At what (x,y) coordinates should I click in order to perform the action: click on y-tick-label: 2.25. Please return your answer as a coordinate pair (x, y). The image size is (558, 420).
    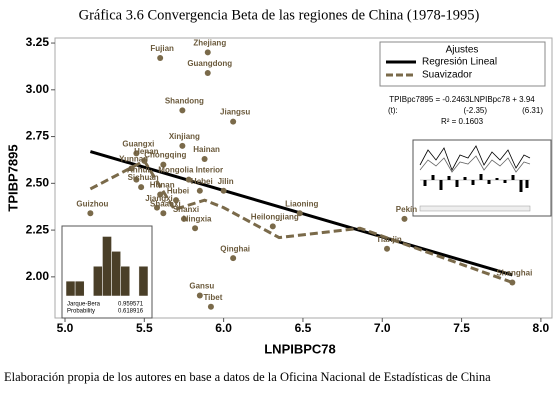
    Looking at the image, I should click on (38, 229).